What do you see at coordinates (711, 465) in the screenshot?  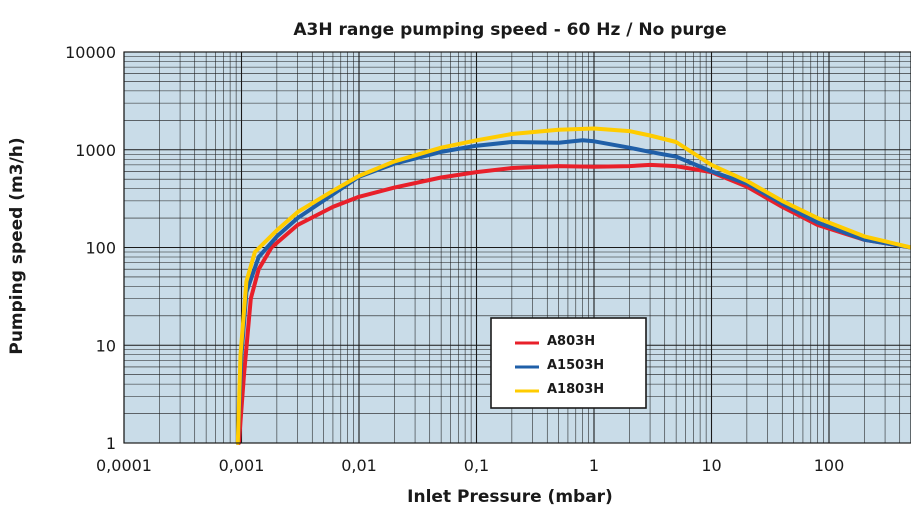 I see `x-tick-label: 10` at bounding box center [711, 465].